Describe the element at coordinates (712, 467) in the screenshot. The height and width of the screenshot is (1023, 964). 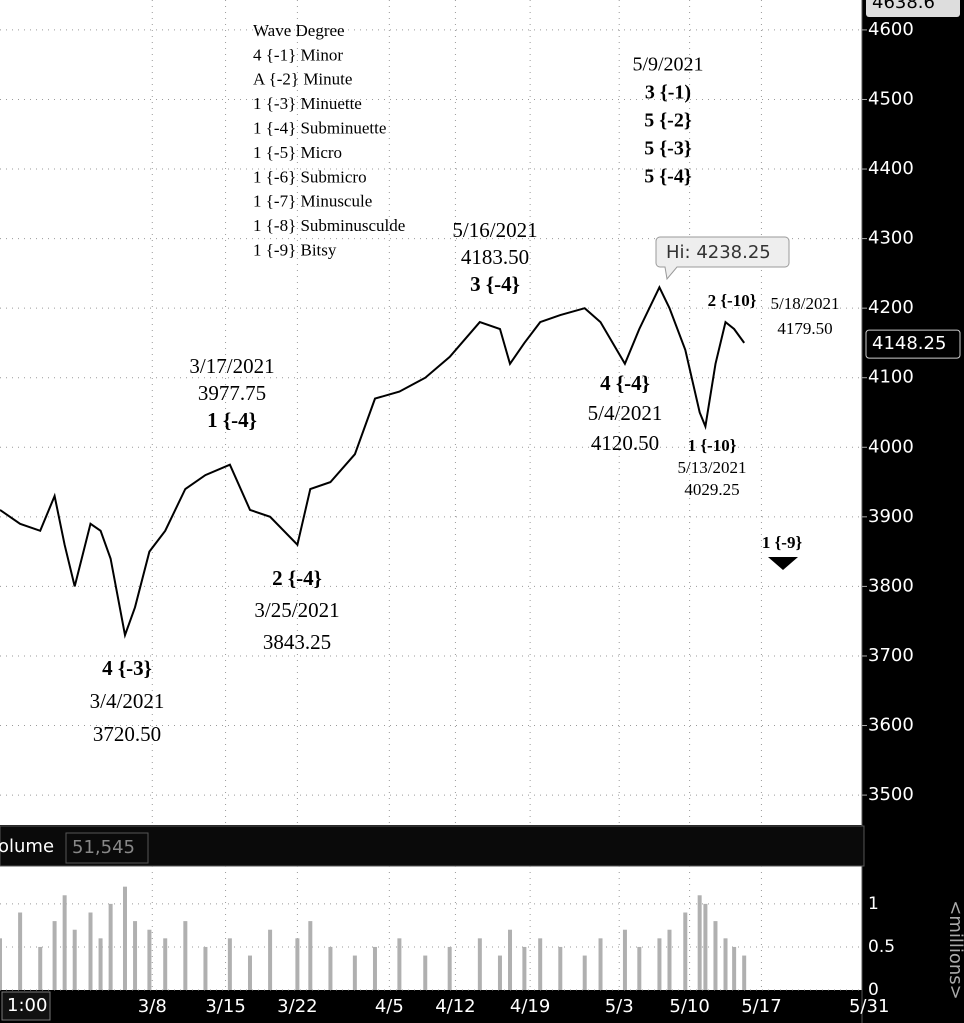
I see `wave-annotation: 5/13/2021` at that location.